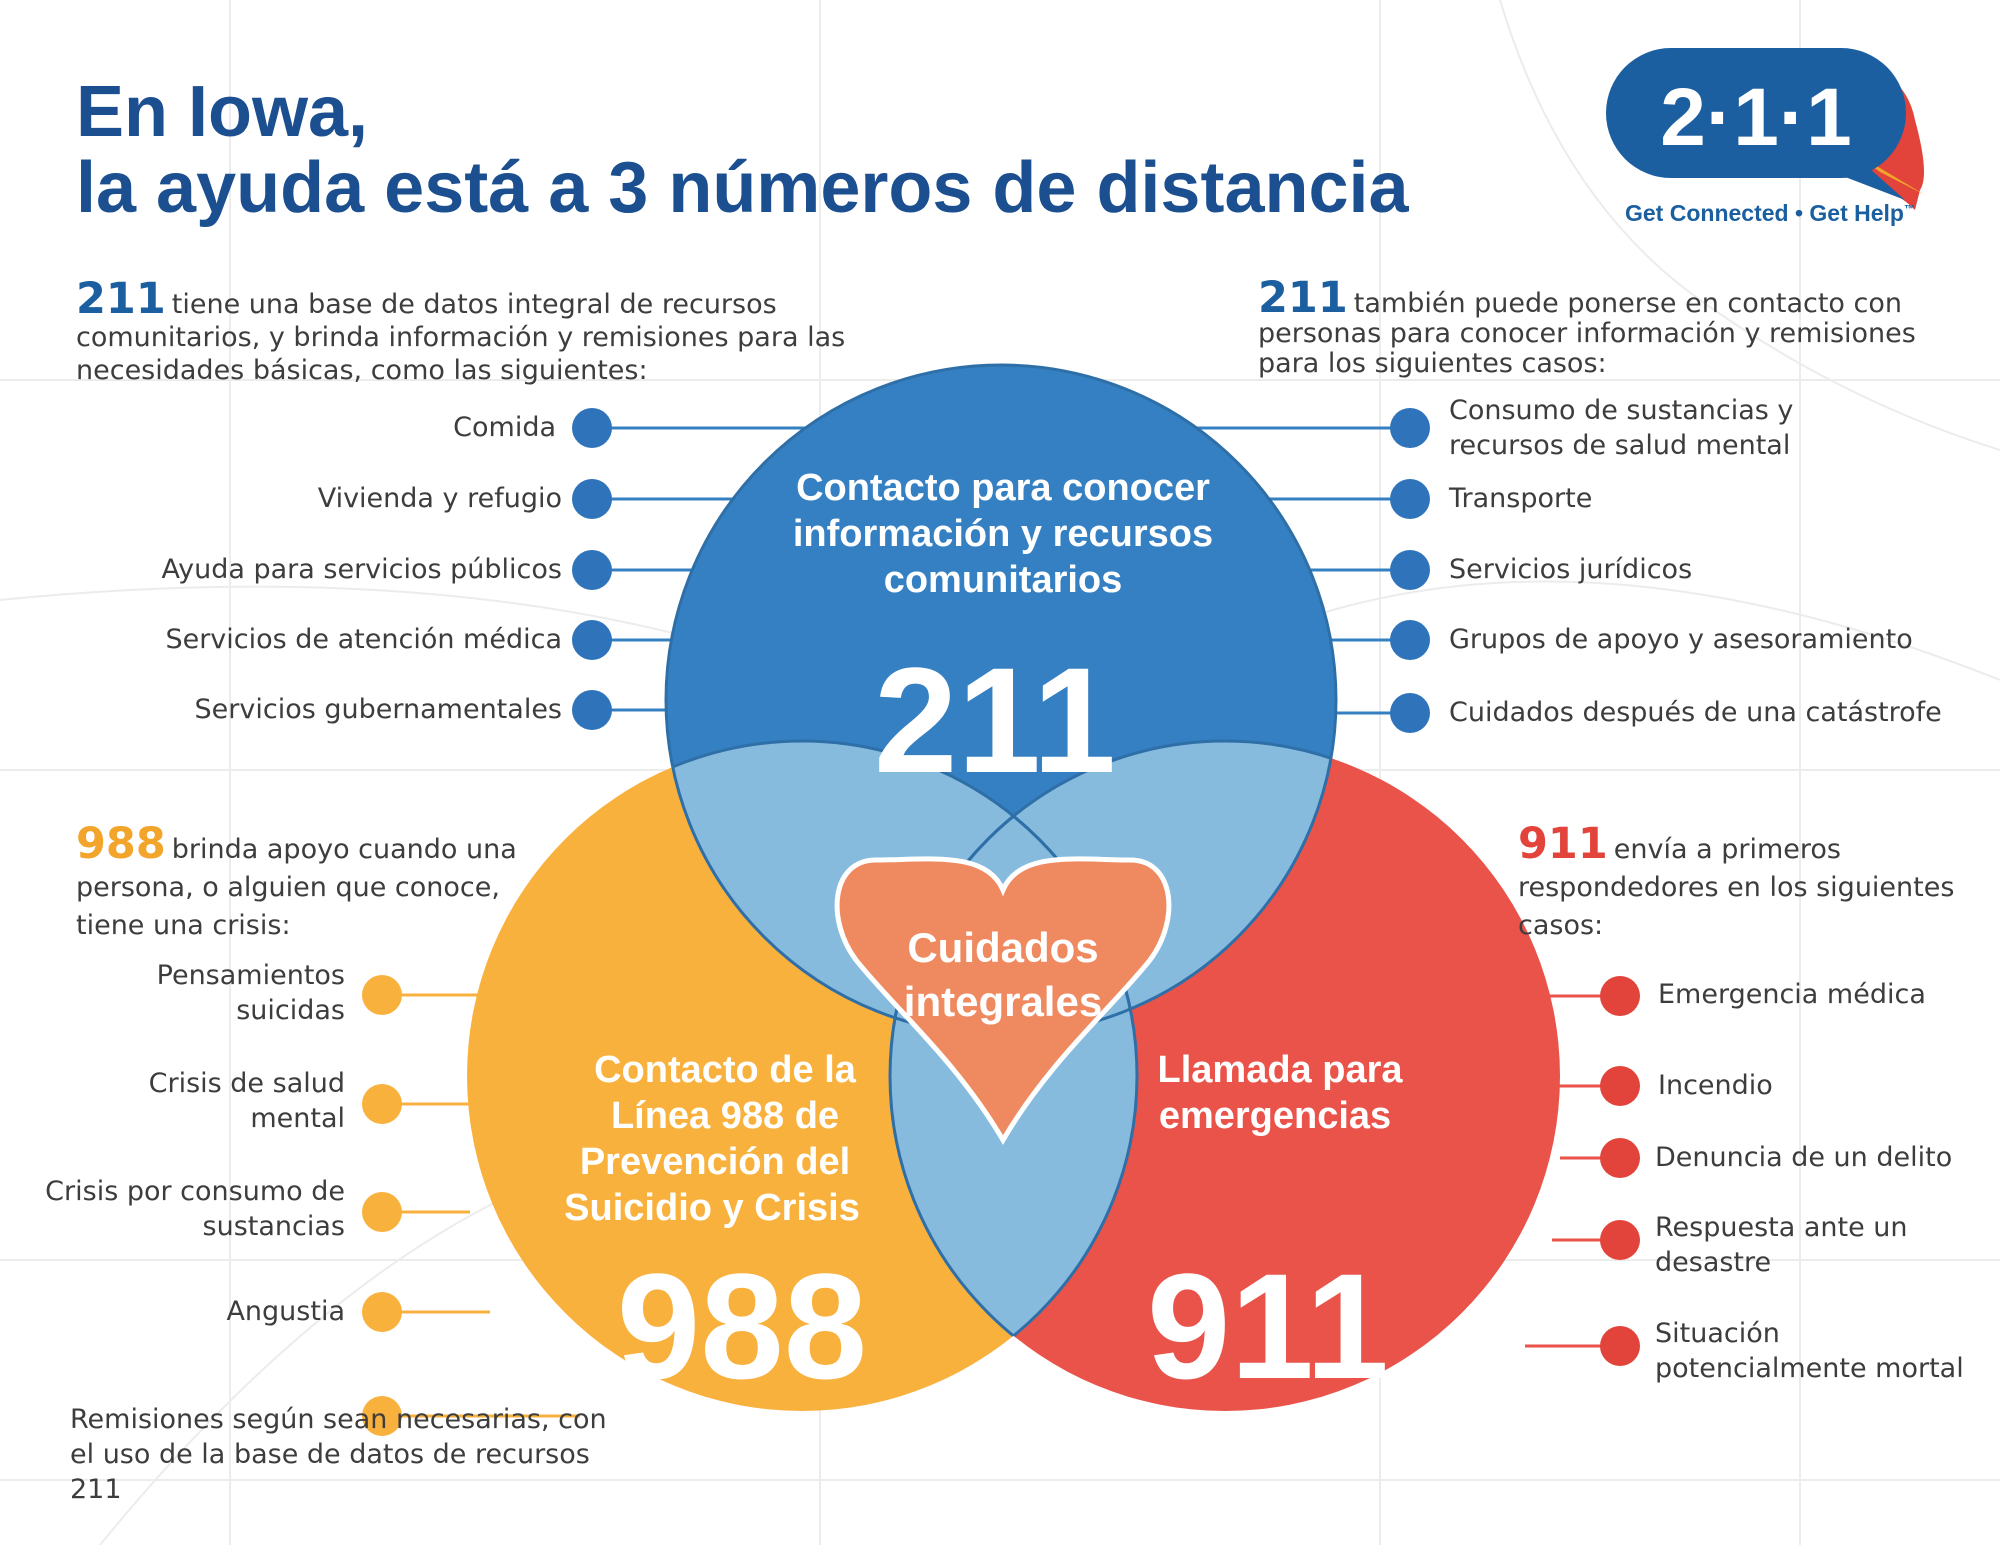  Describe the element at coordinates (715, 1162) in the screenshot. I see `circle-988-label-line3: Prevención del` at that location.